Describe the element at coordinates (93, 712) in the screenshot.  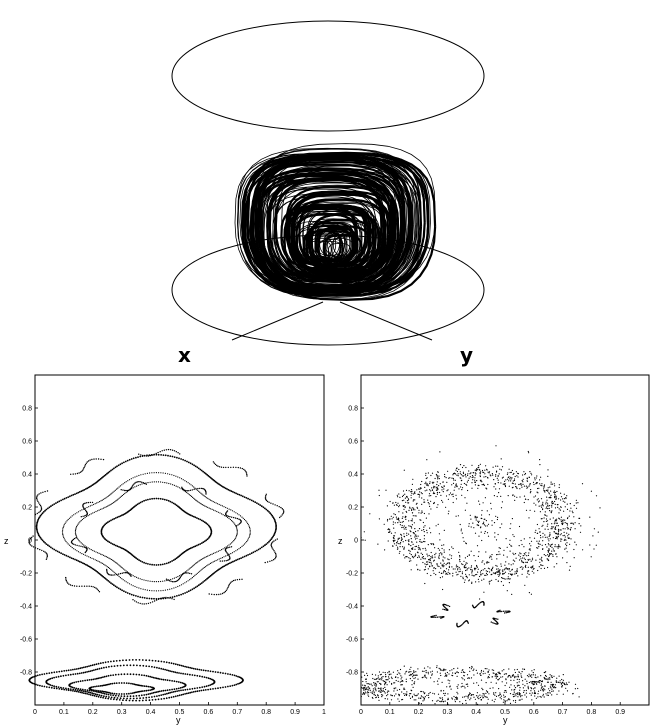
I see `x-tick-label: 0.2` at that location.